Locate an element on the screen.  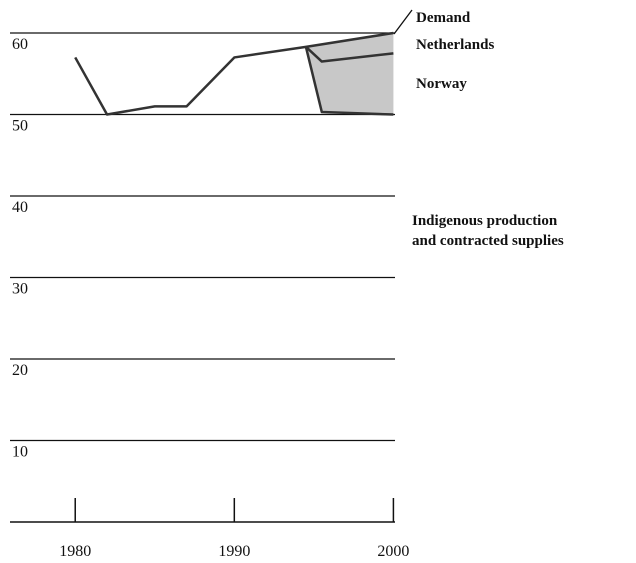
series-label: Norway is located at coordinates (441, 84).